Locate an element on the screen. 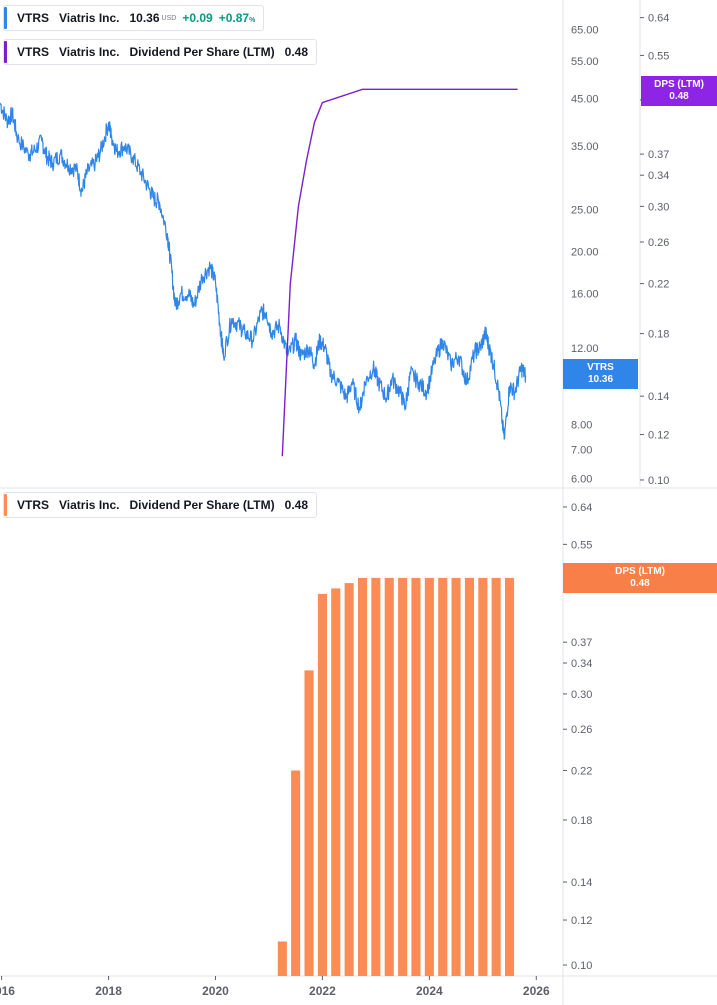 Image resolution: width=717 pixels, height=1005 pixels. dps-top-last-value-badge: DPS (LTM) 0.48 is located at coordinates (679, 91).